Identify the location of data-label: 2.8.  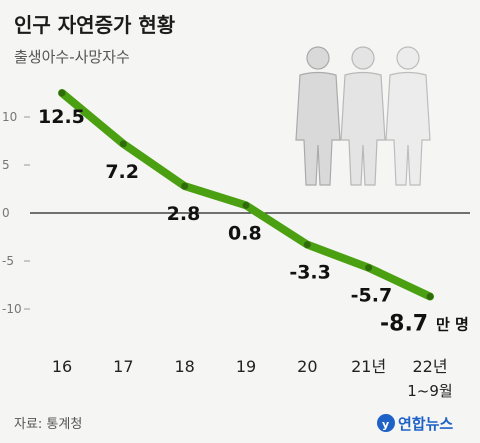
(184, 214).